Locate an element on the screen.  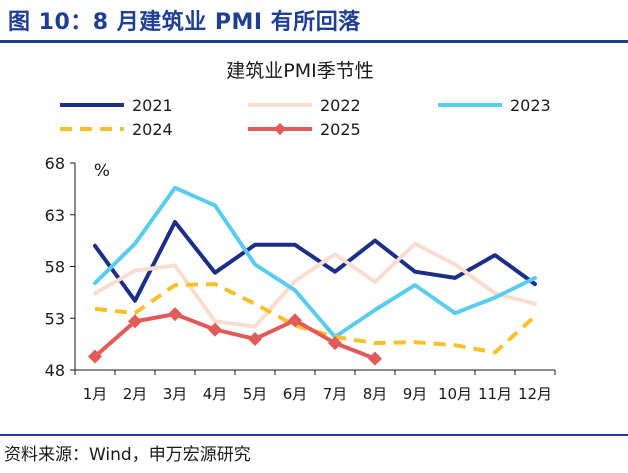
x-tick-label: 6月 is located at coordinates (295, 394).